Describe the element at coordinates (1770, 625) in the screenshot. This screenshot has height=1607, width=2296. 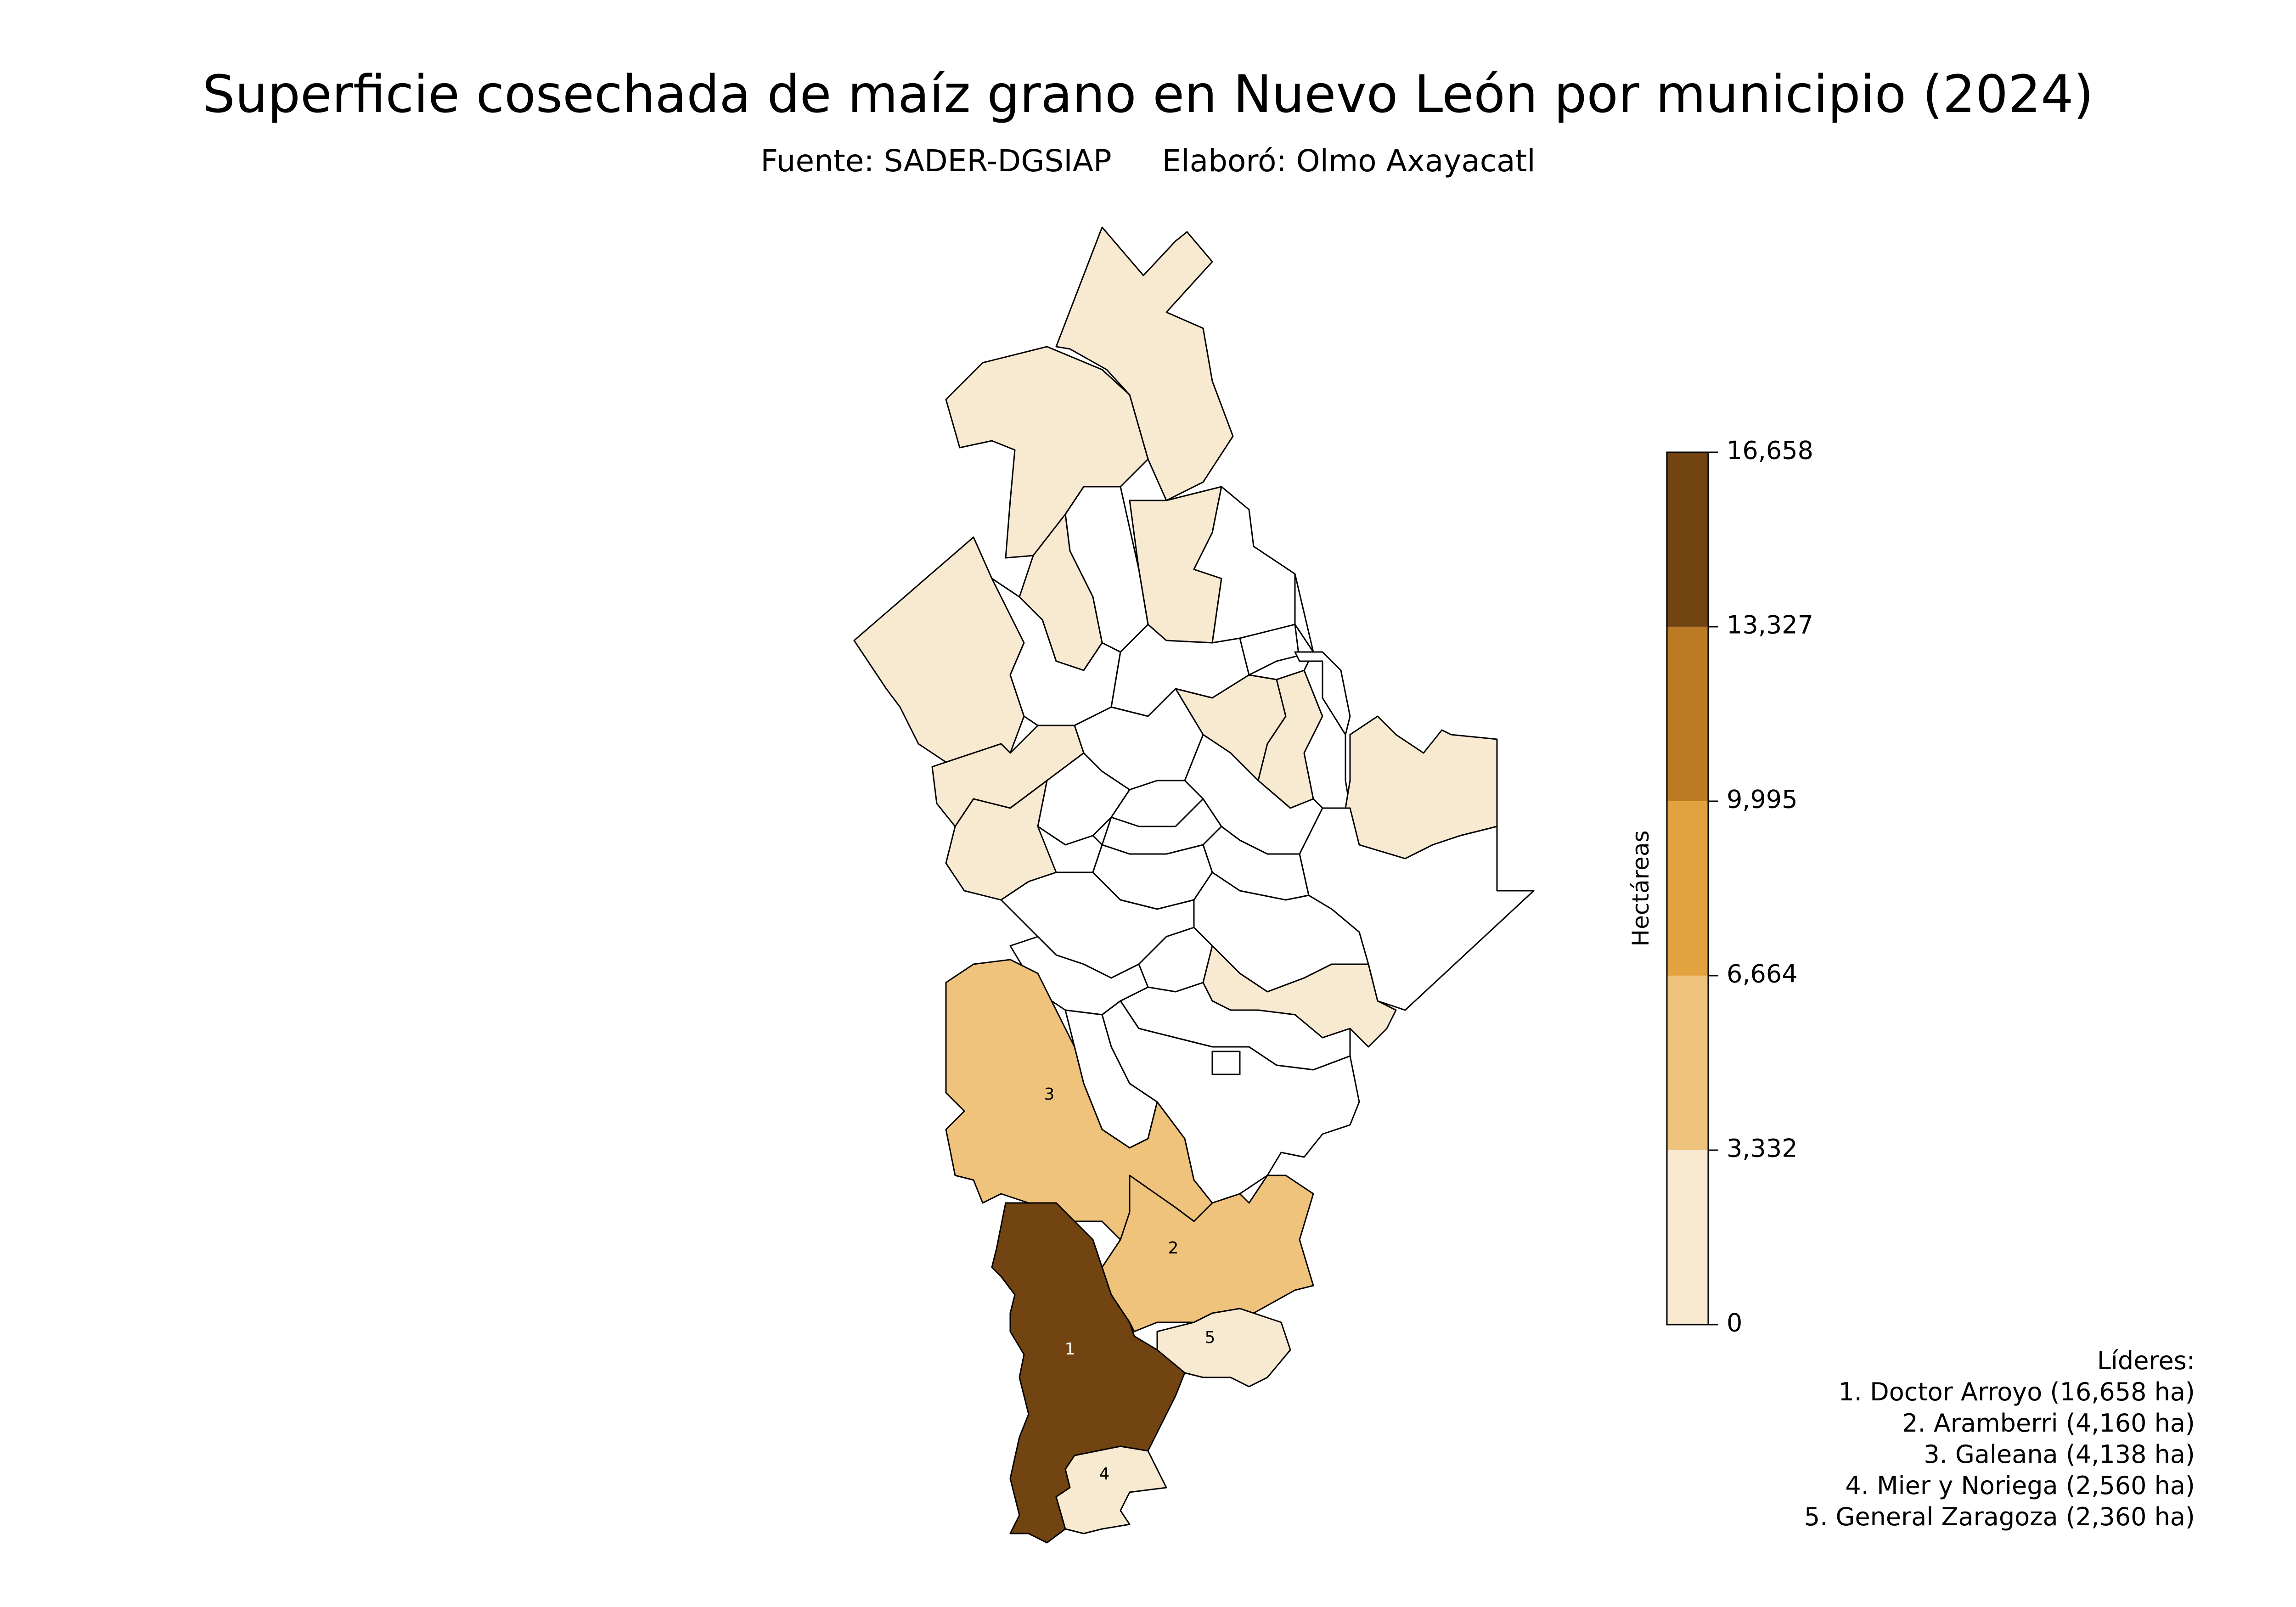
I see `colorbar-tick-label: 13,327` at that location.